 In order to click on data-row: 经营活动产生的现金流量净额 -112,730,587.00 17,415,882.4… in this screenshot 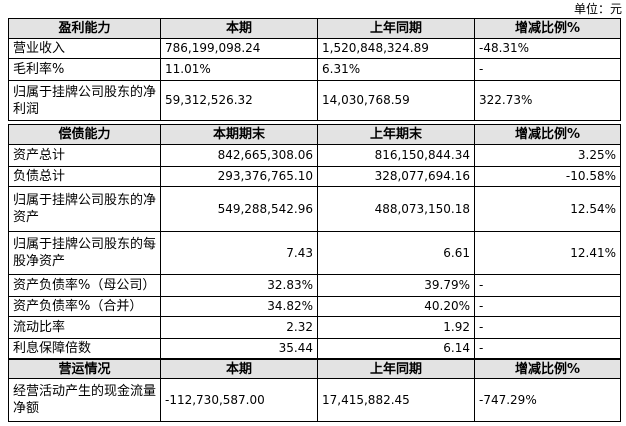, I will do `click(314, 400)`.